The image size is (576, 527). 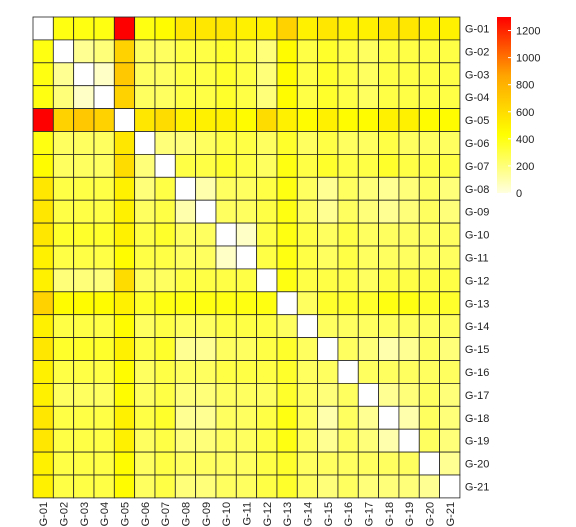 I want to click on row-label: G-03, so click(x=477, y=75).